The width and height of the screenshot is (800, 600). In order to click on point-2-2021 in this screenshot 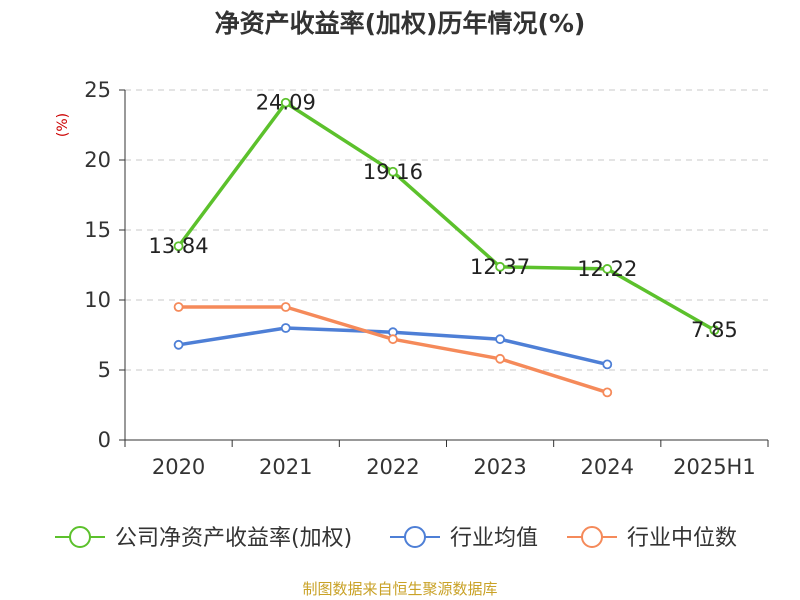, I will do `click(285, 307)`.